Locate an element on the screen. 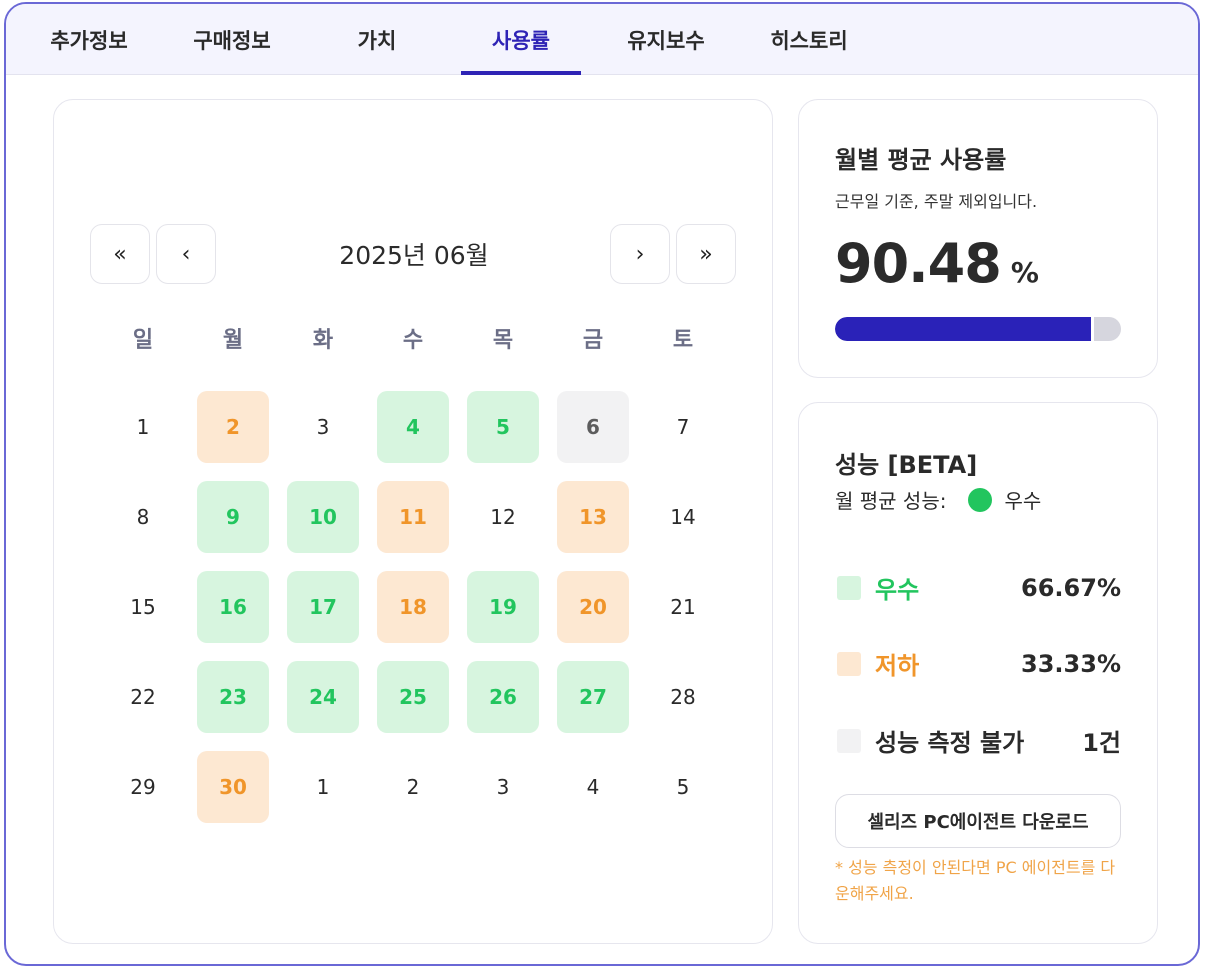 This screenshot has width=1205, height=974. calendar-day: 26 is located at coordinates (503, 697).